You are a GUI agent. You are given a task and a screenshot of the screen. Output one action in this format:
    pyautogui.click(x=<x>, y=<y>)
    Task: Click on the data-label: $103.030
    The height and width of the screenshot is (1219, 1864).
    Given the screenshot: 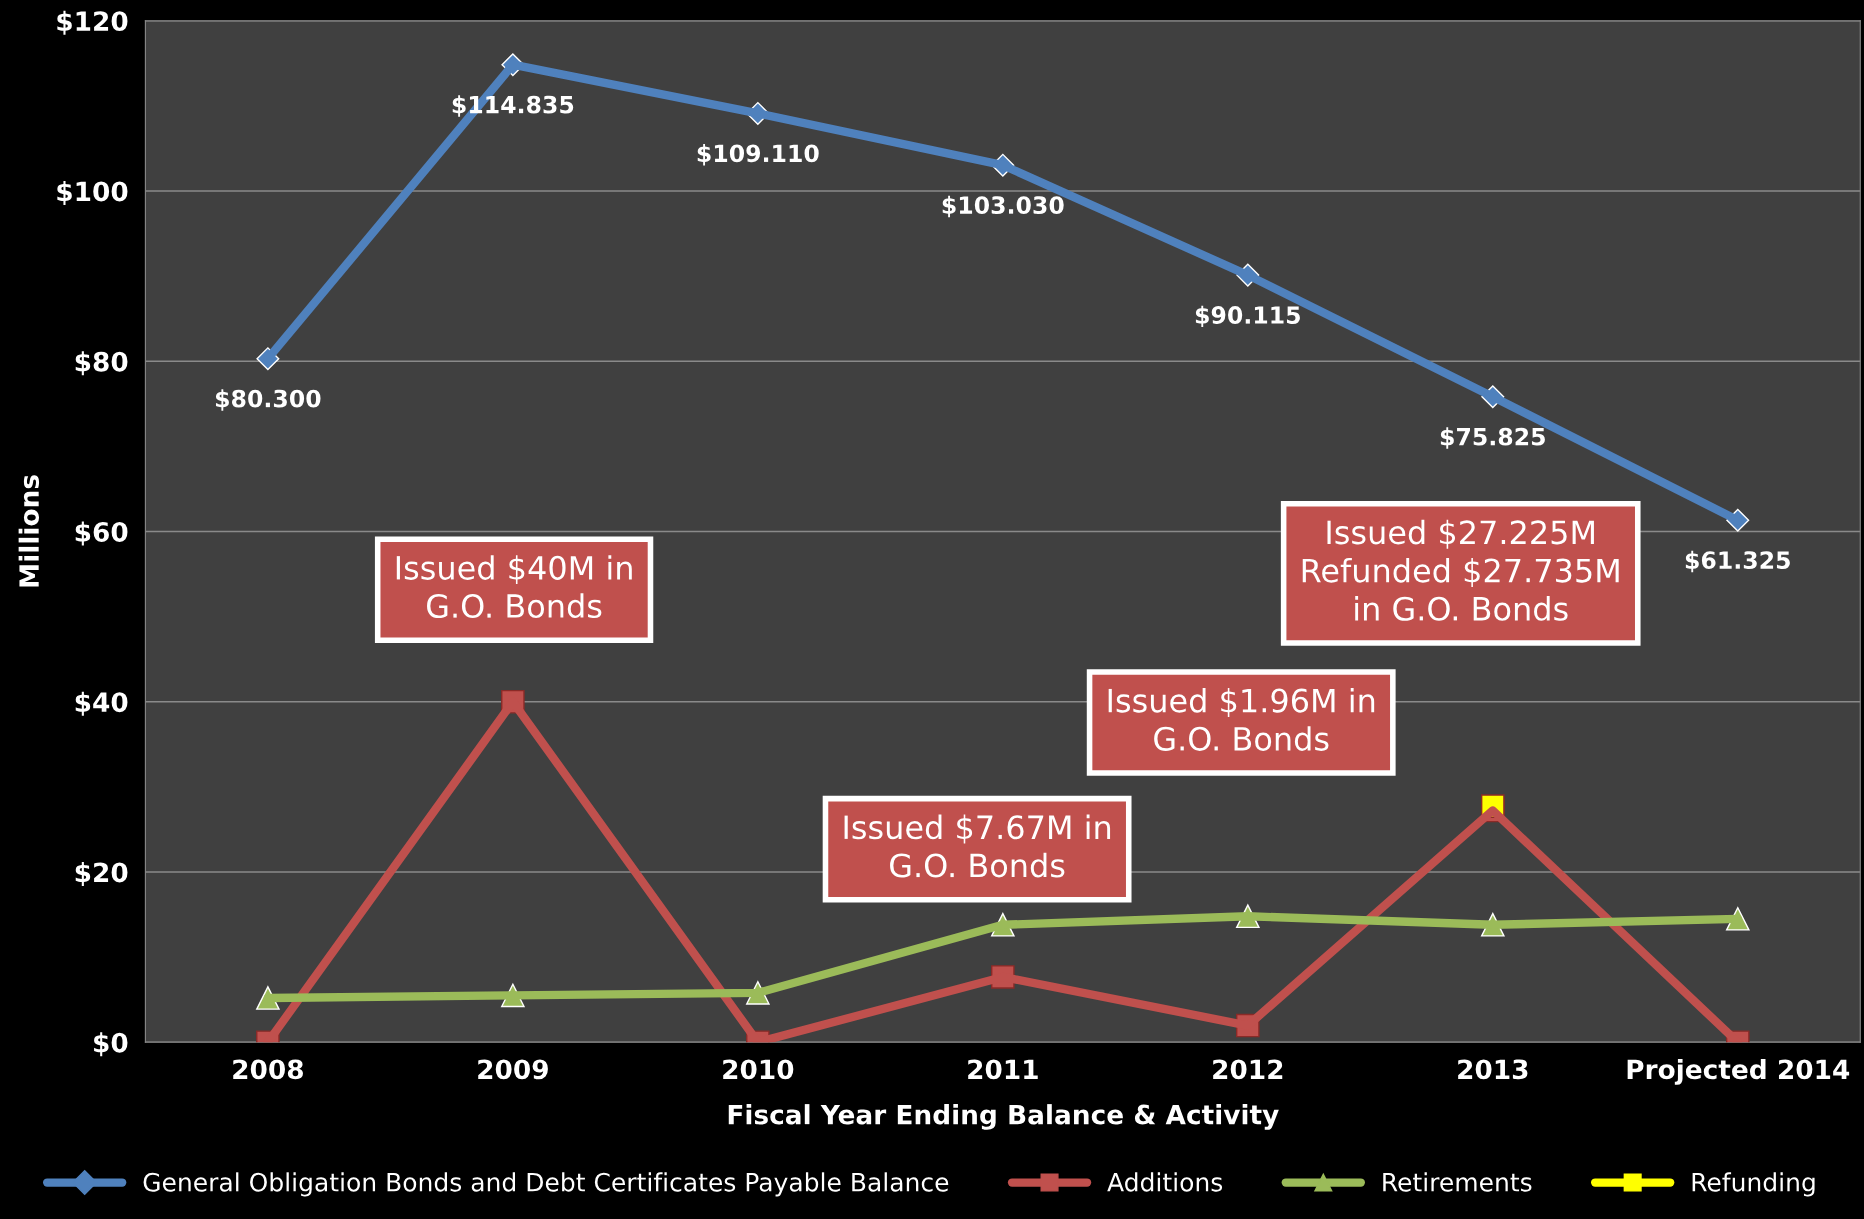 What is the action you would take?
    pyautogui.click(x=1003, y=206)
    